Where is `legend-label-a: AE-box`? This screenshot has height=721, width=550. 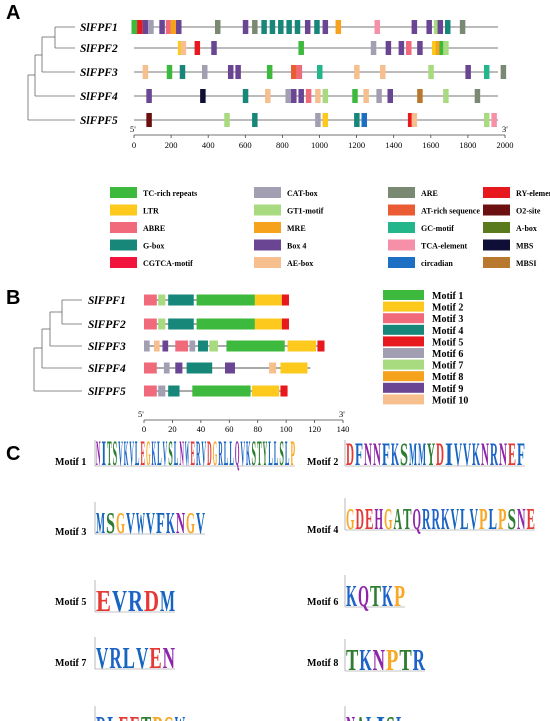
legend-label-a: AE-box is located at coordinates (300, 263).